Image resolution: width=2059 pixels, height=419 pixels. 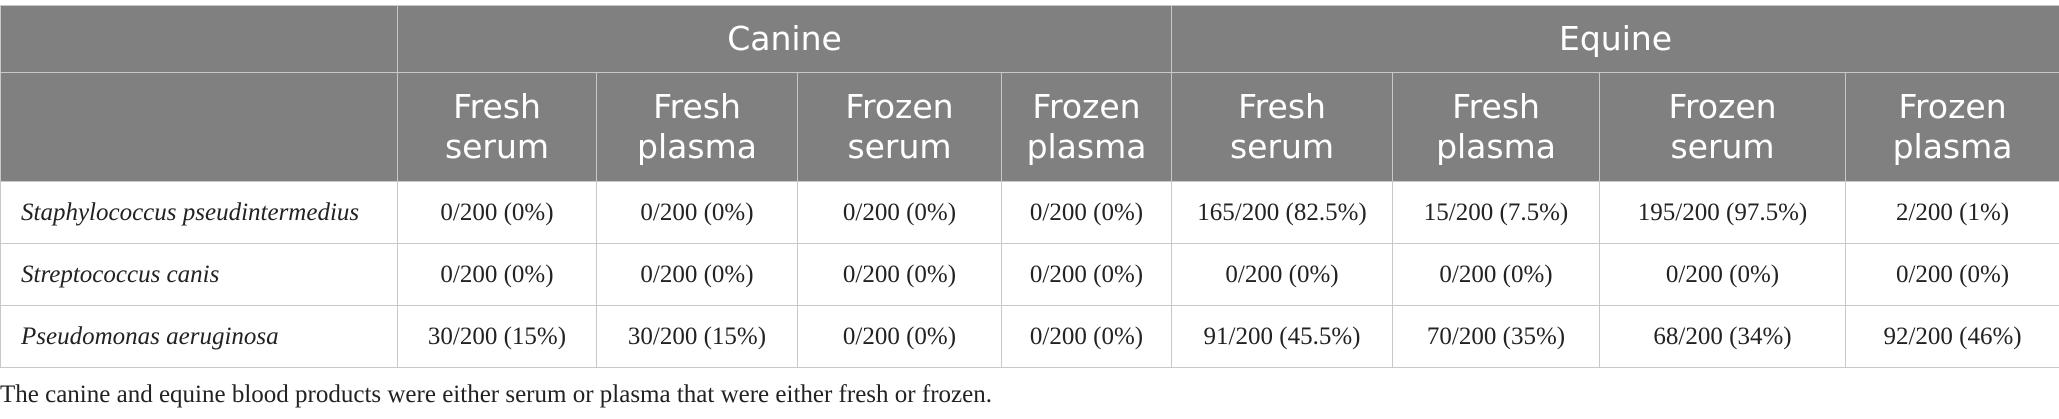 I want to click on cell: 195/200 (97.5%), so click(x=1723, y=212).